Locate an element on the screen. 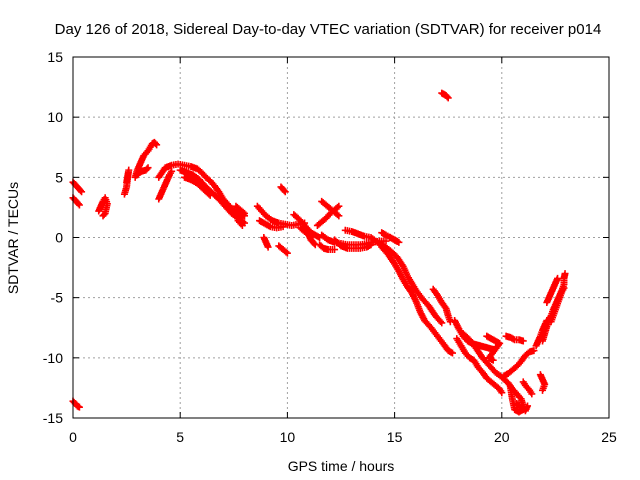 The height and width of the screenshot is (480, 640). x-tick-label: 15 is located at coordinates (395, 437).